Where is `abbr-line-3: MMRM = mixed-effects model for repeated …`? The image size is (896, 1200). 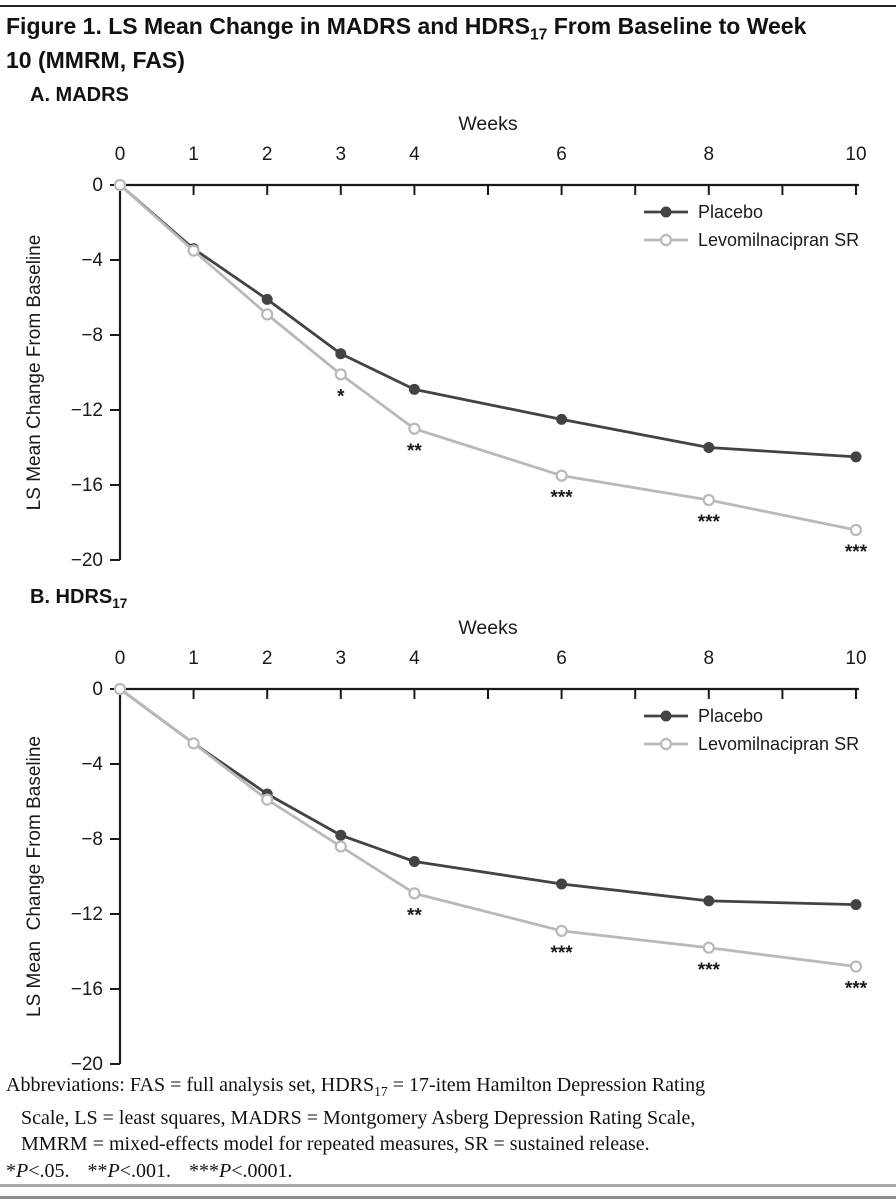
abbr-line-3: MMRM = mixed-effects model for repeated … is located at coordinates (335, 1144).